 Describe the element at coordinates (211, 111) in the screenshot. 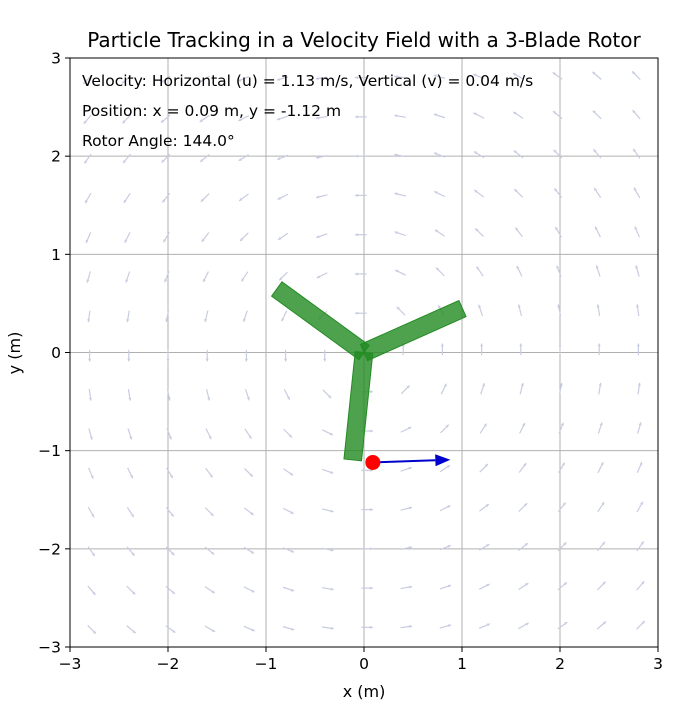

I see `position-annotation: Position: x = 0.09 m, y = -1.12 m` at that location.